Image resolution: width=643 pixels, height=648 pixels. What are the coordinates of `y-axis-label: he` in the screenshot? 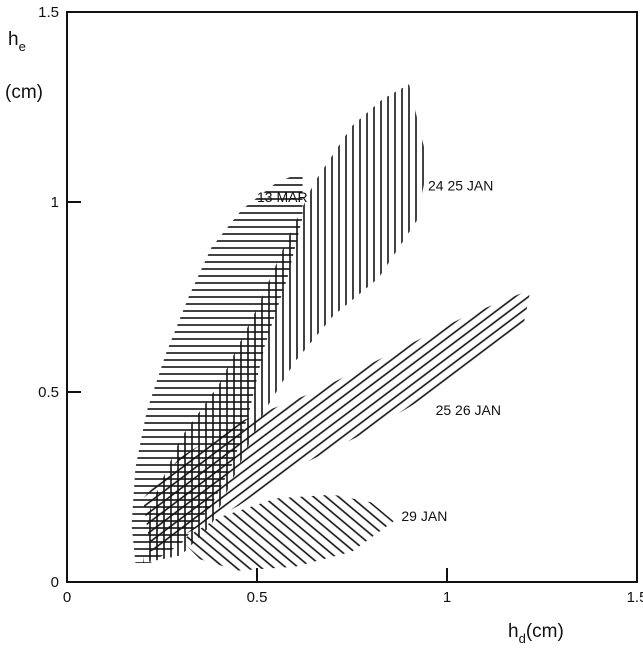 It's located at (17, 41).